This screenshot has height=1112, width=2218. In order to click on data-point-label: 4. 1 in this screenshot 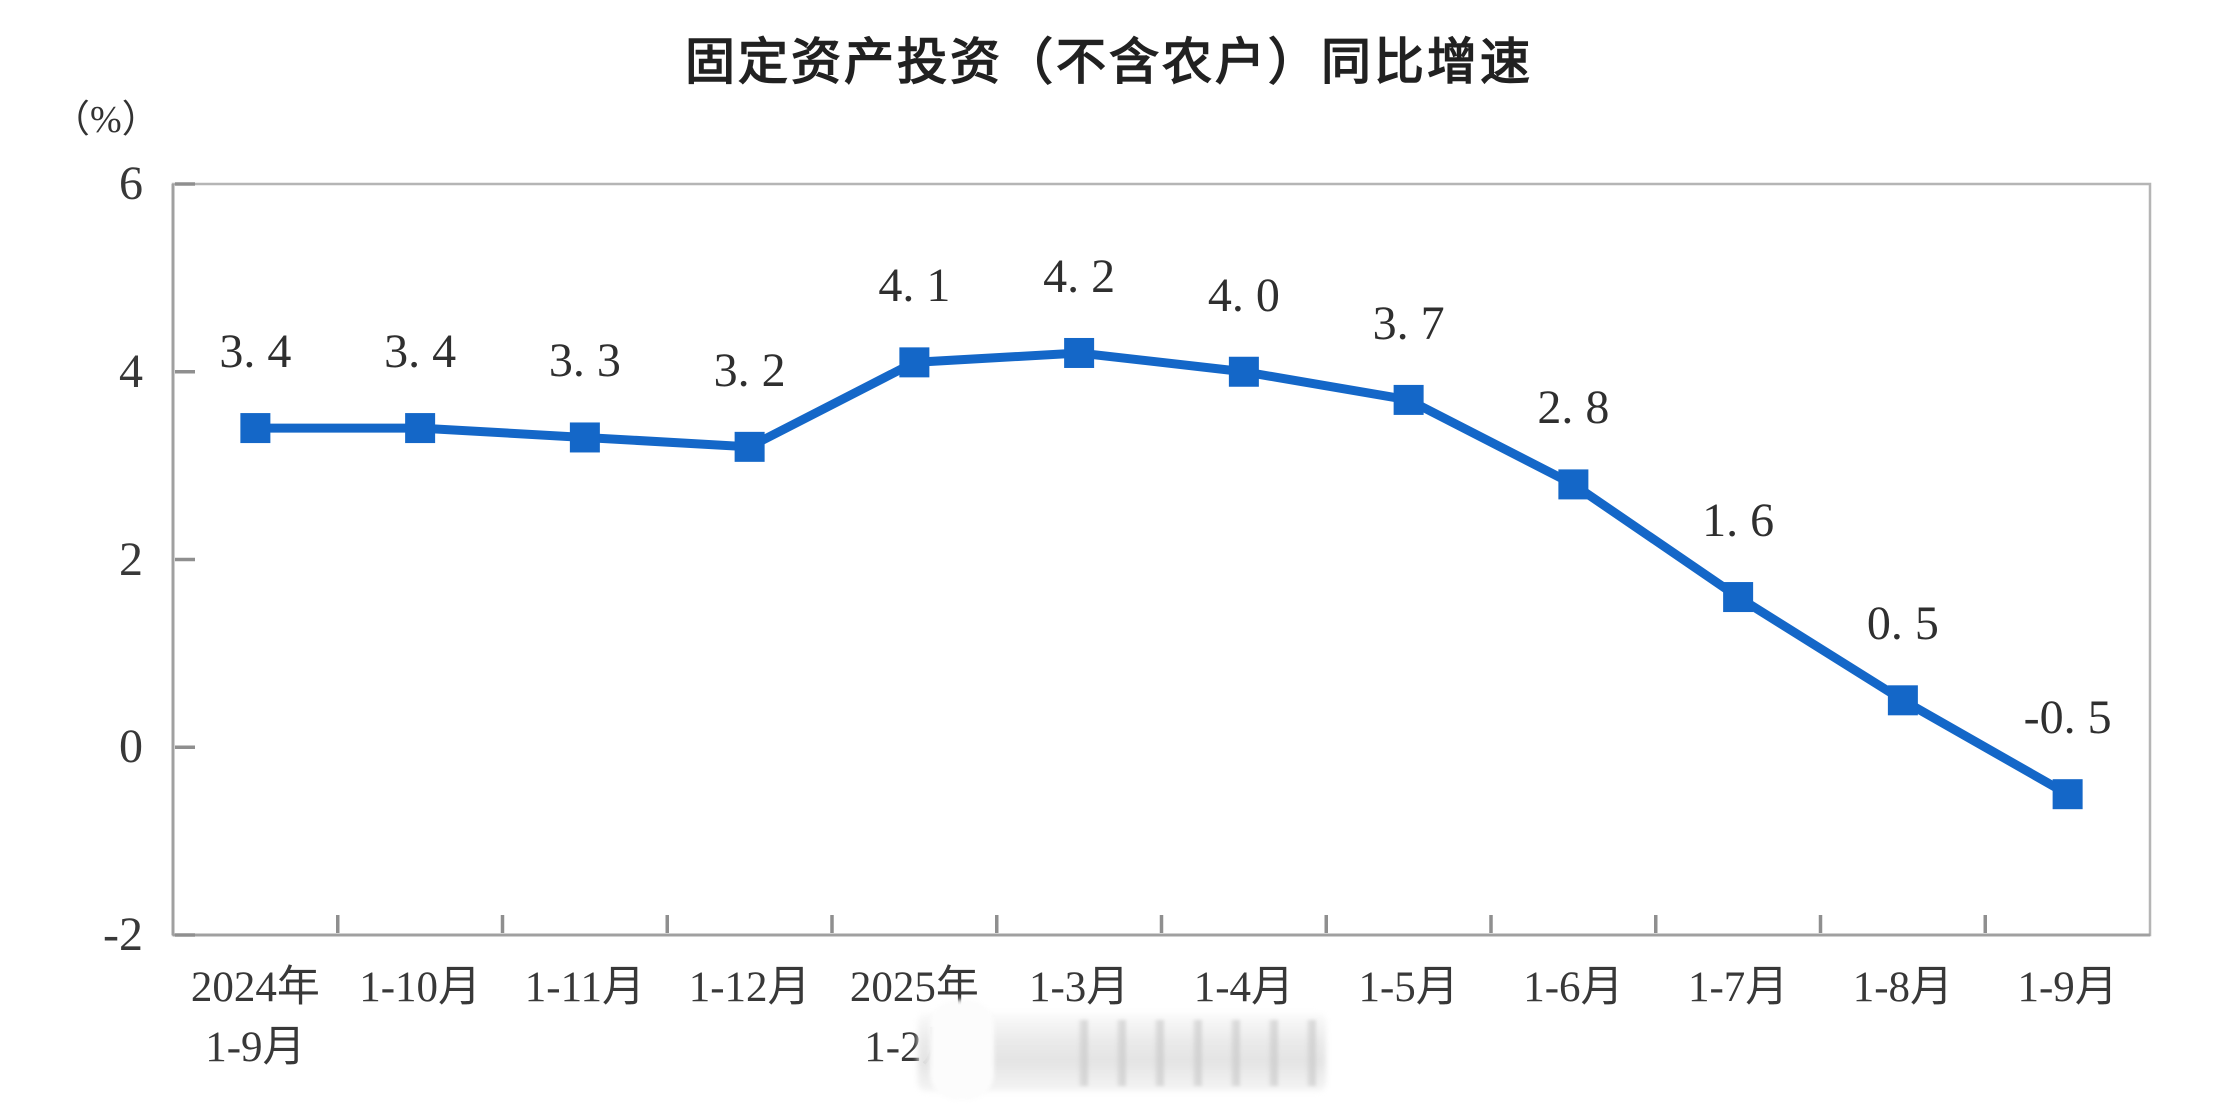, I will do `click(914, 286)`.